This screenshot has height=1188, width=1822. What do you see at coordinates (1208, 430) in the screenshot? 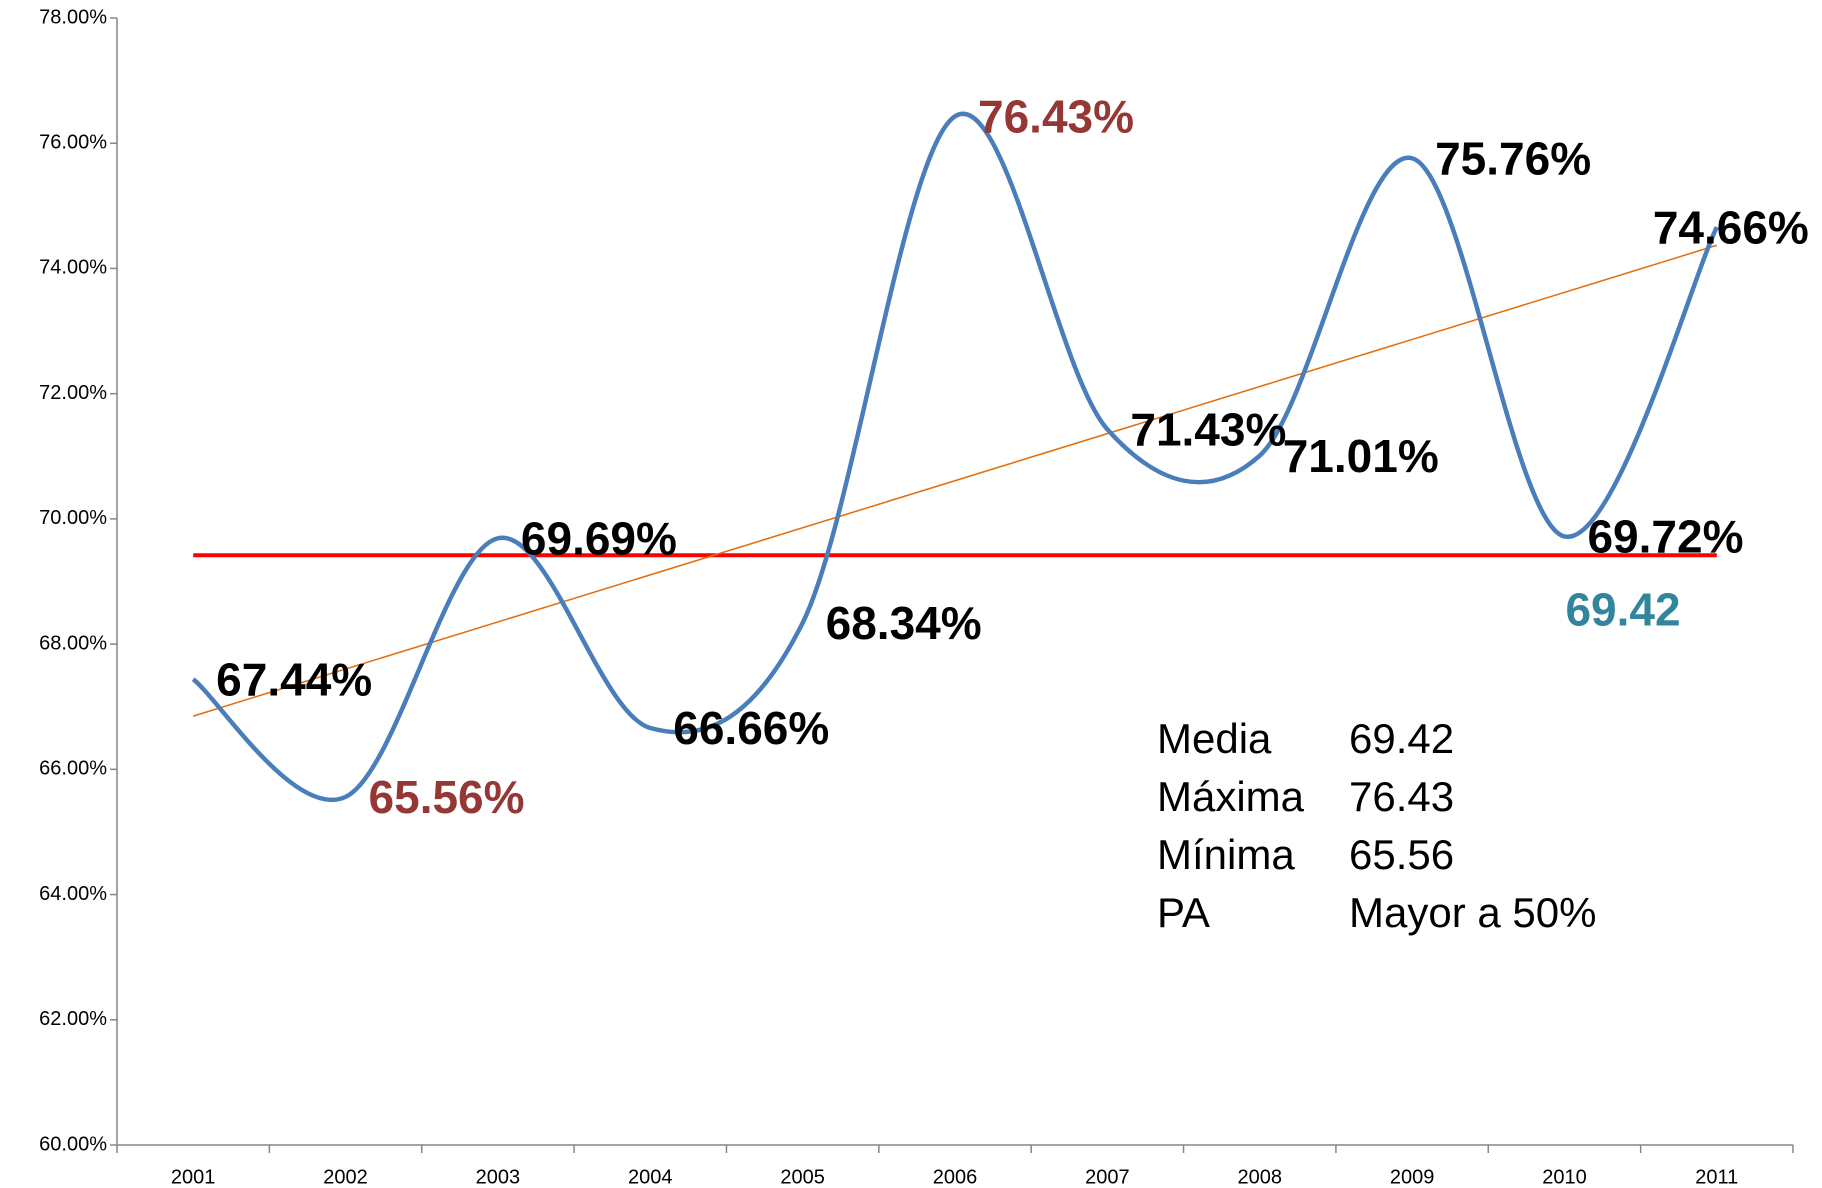
I see `data-label: 71.43%` at bounding box center [1208, 430].